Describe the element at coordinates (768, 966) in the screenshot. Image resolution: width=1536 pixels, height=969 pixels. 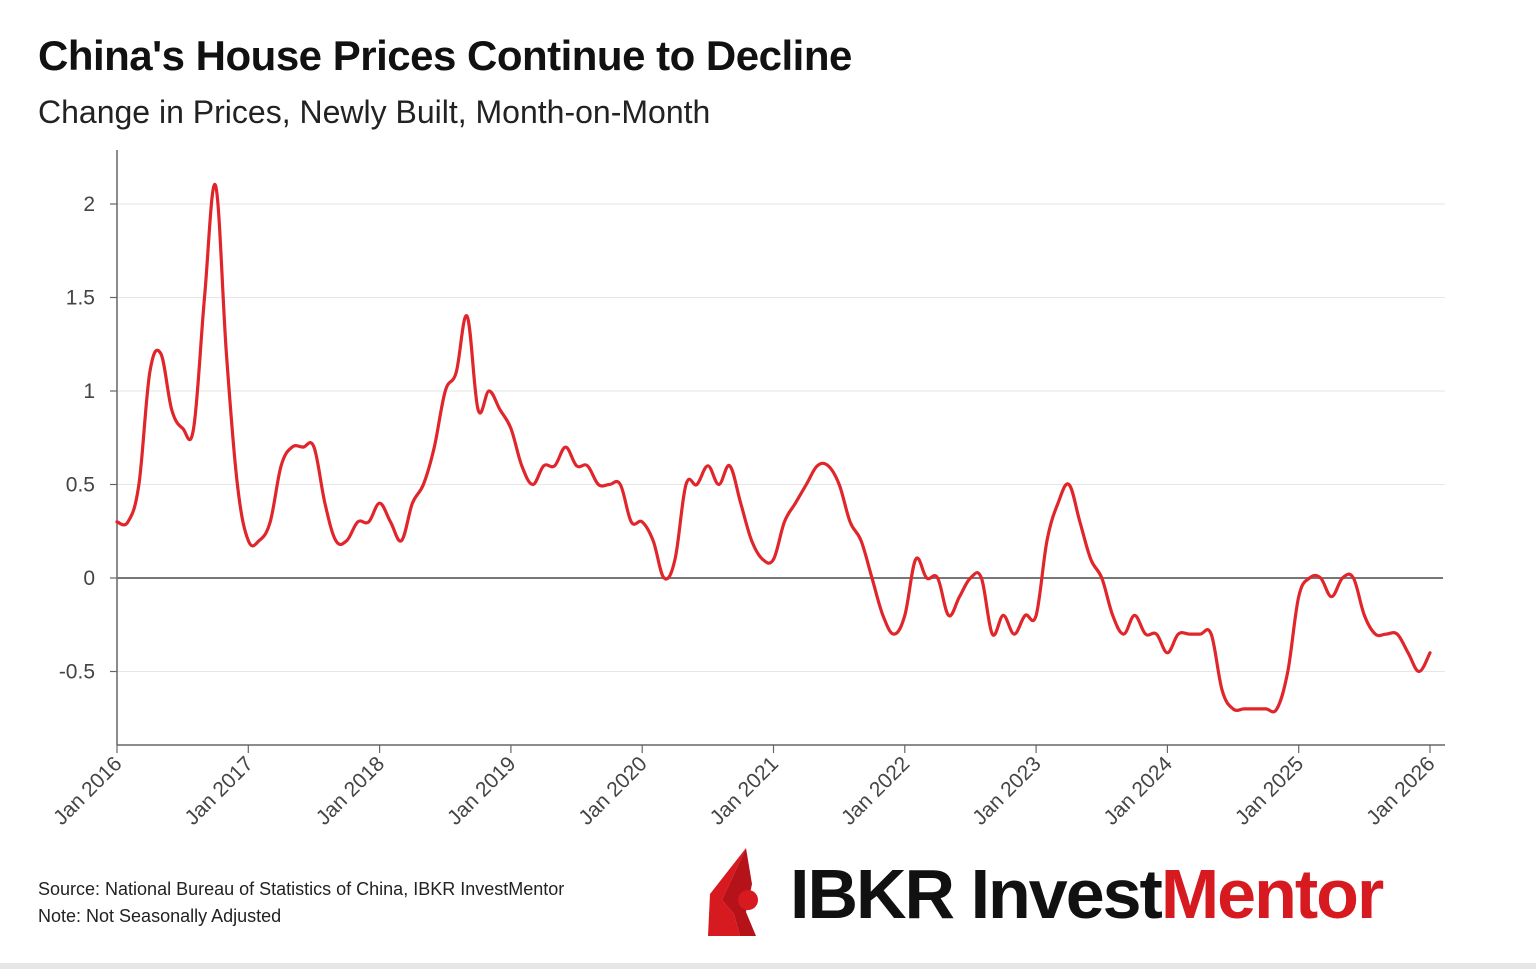
I see `bottom-scroll-bar` at that location.